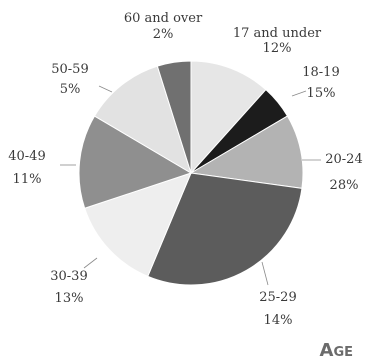 This screenshot has height=364, width=365. Describe the element at coordinates (69, 69) in the screenshot. I see `slice-category-label: 50-59` at that location.